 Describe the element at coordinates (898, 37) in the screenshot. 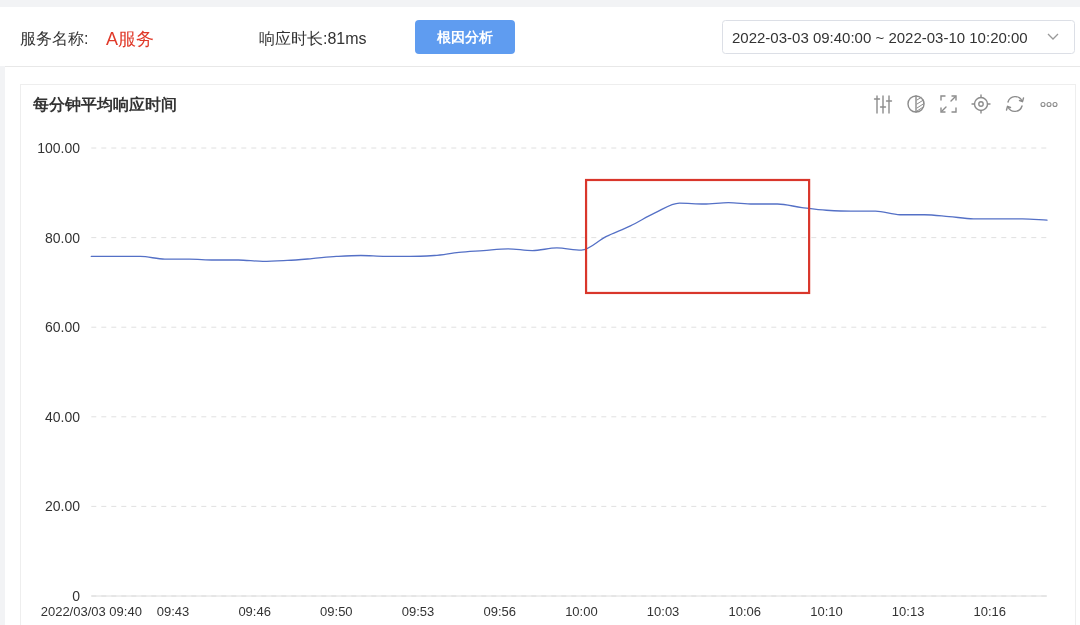

I see `date-range-picker: 2022-03-03 09:40:00 ~ 2022-03-10 10:20:00` at that location.